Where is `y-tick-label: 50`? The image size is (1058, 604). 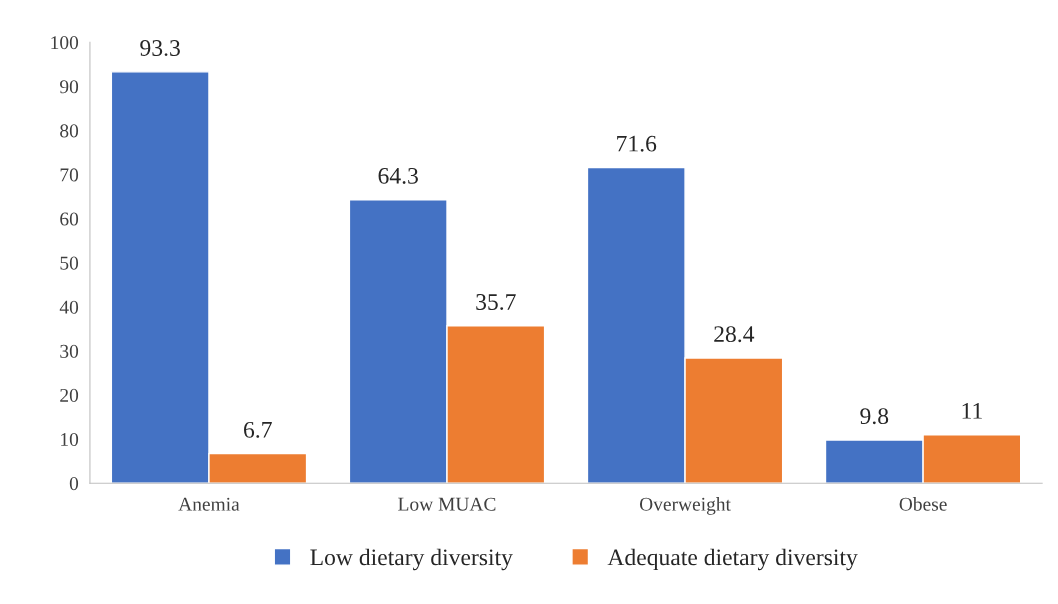
y-tick-label: 50 is located at coordinates (69, 263).